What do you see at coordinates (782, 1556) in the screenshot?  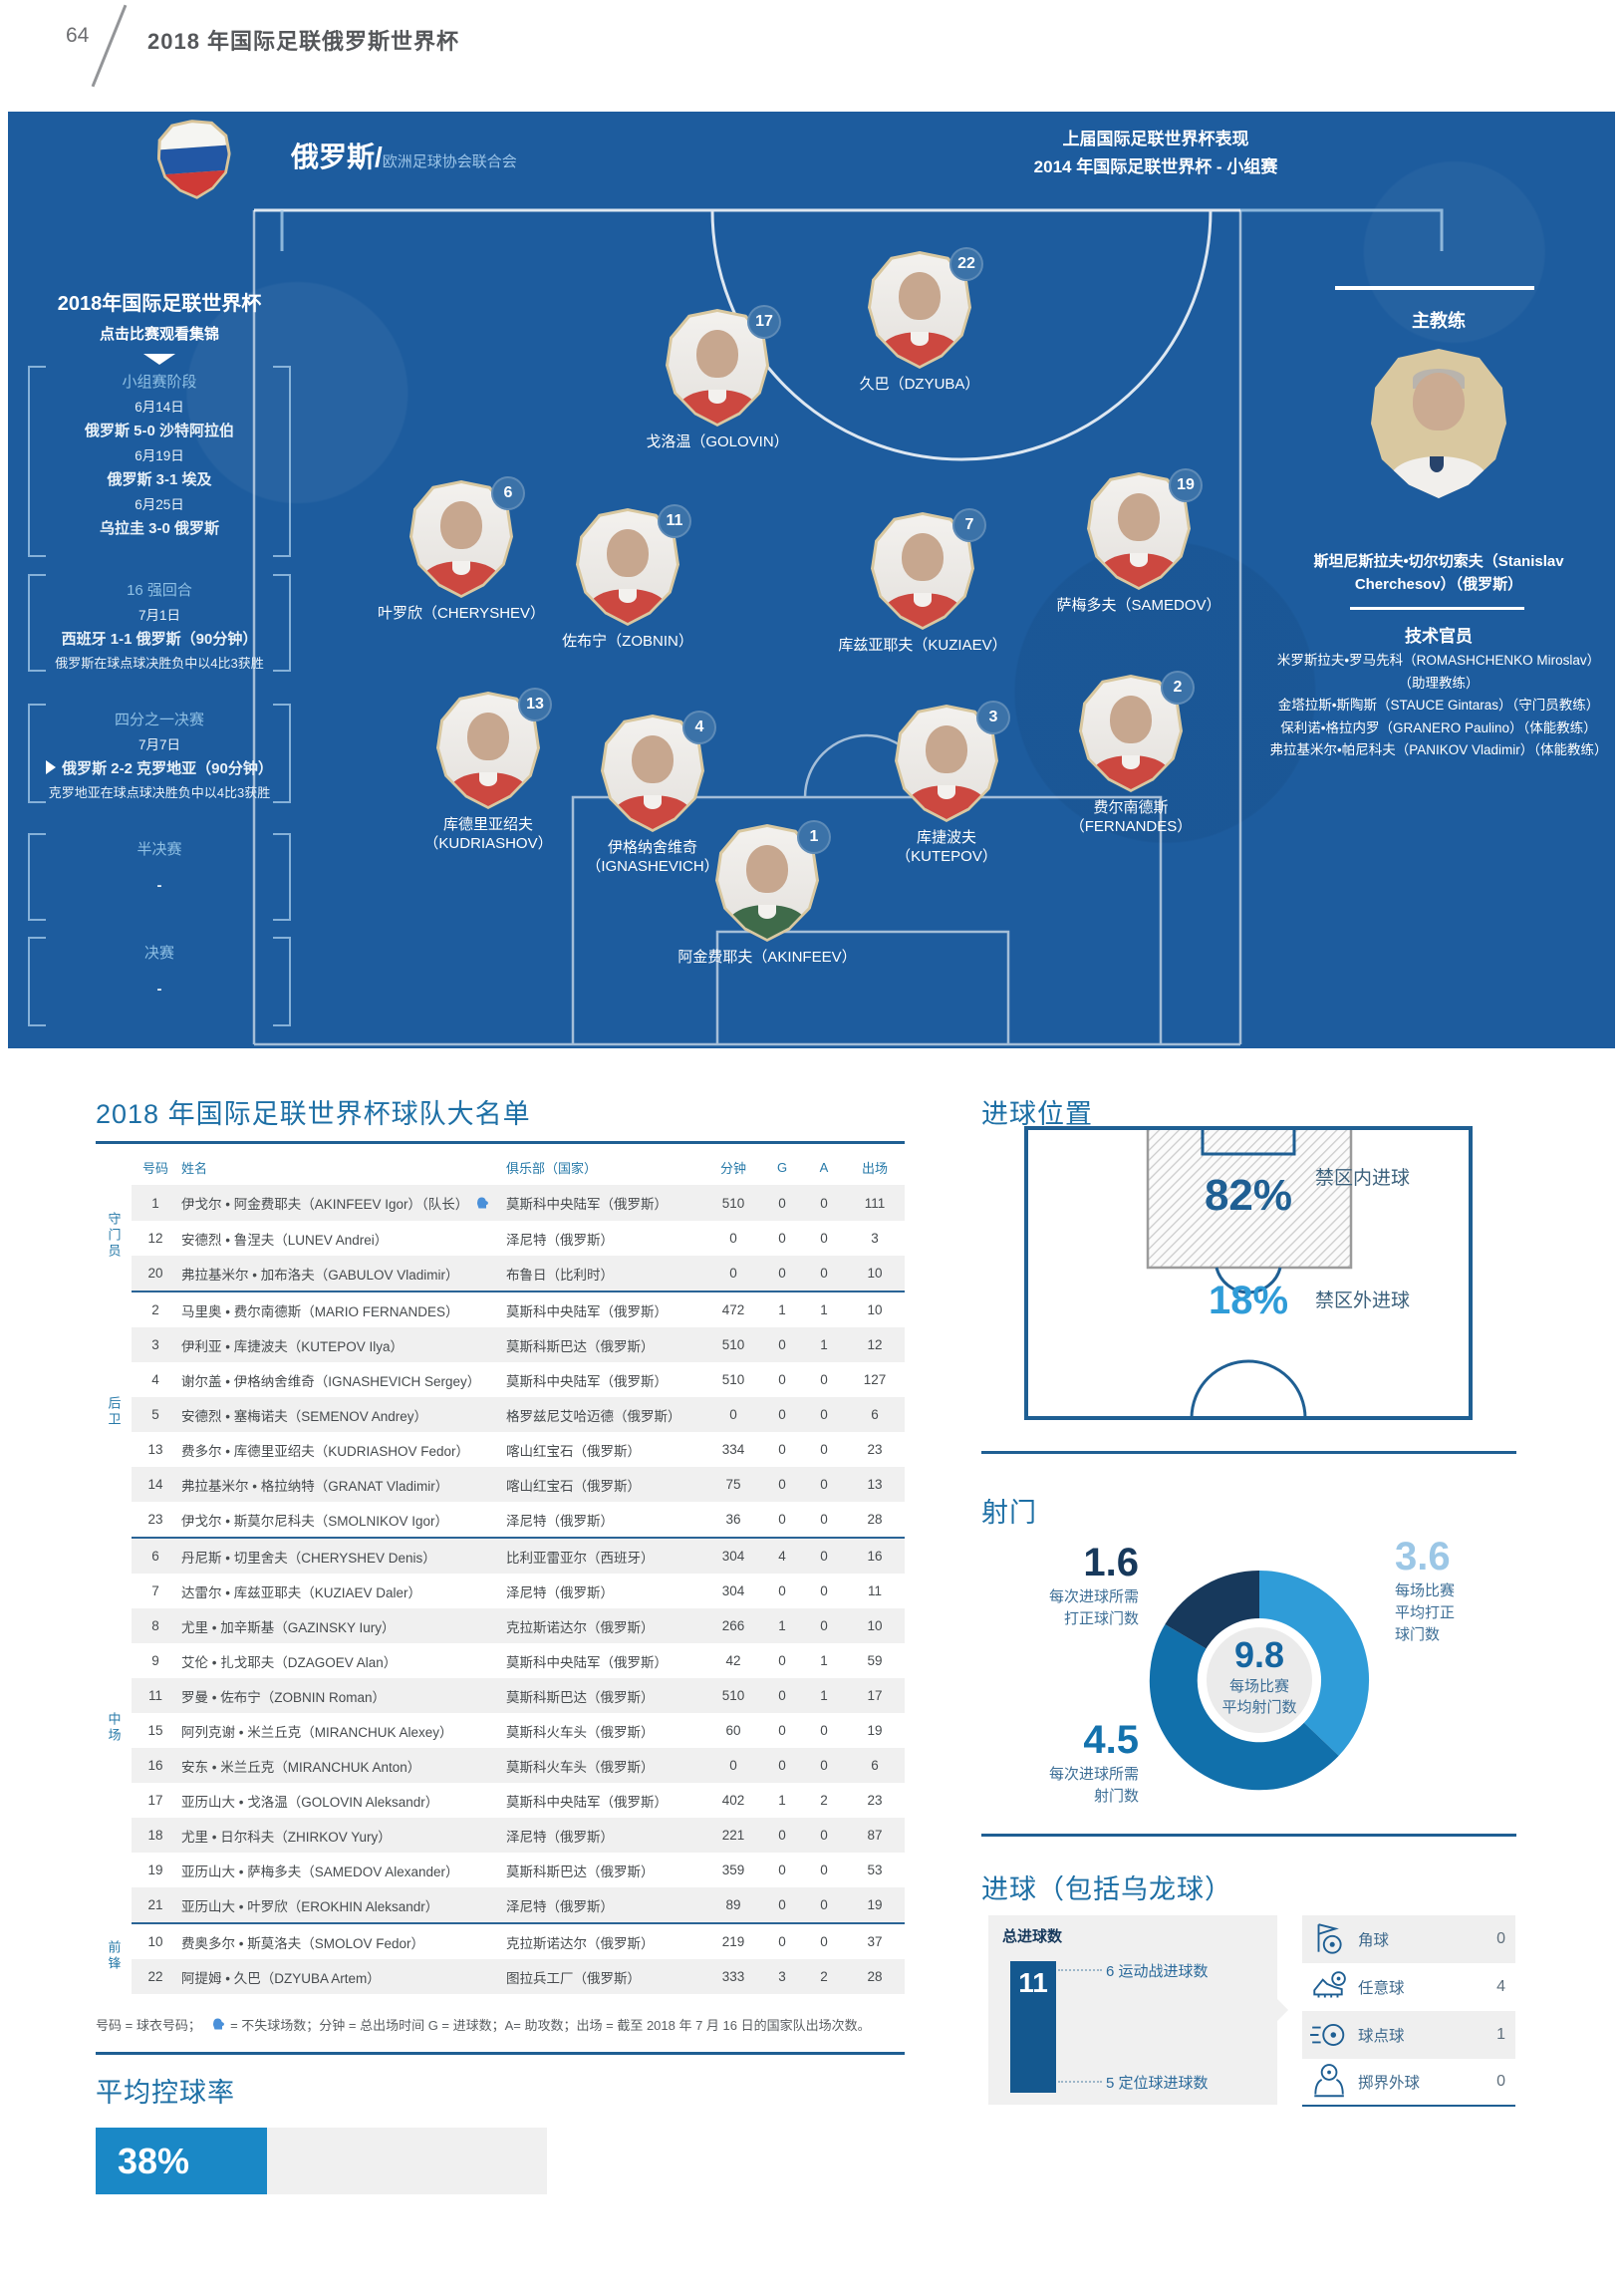 I see `cell-goals: 4` at bounding box center [782, 1556].